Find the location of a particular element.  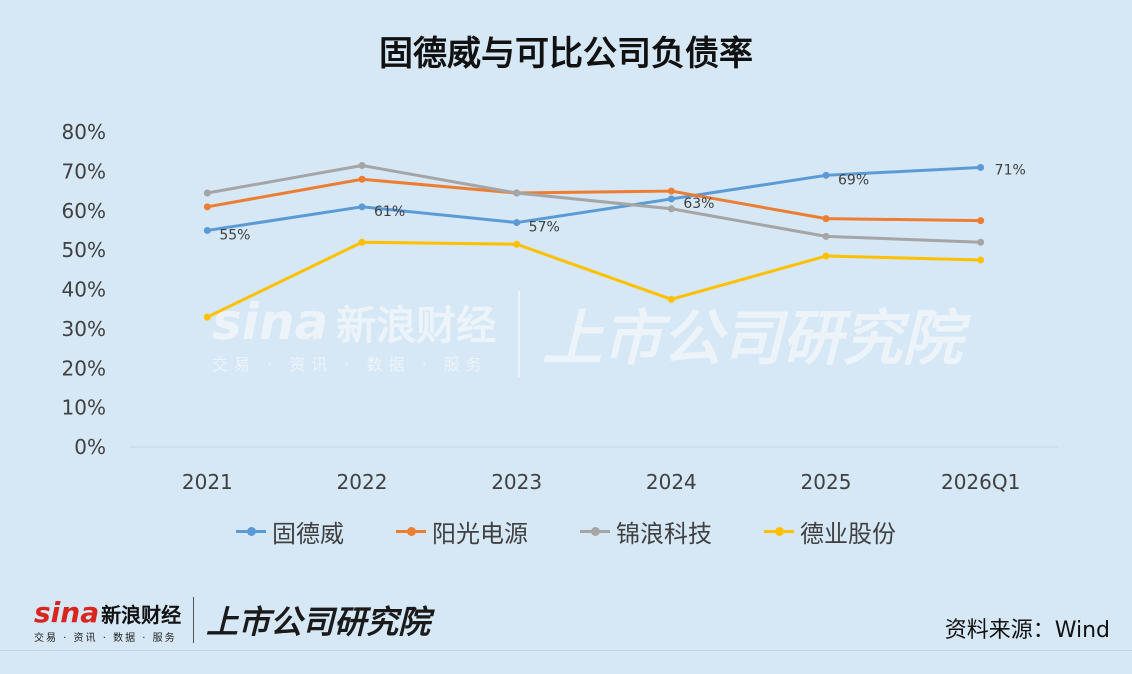

y-tick-label: 70% is located at coordinates (84, 171).